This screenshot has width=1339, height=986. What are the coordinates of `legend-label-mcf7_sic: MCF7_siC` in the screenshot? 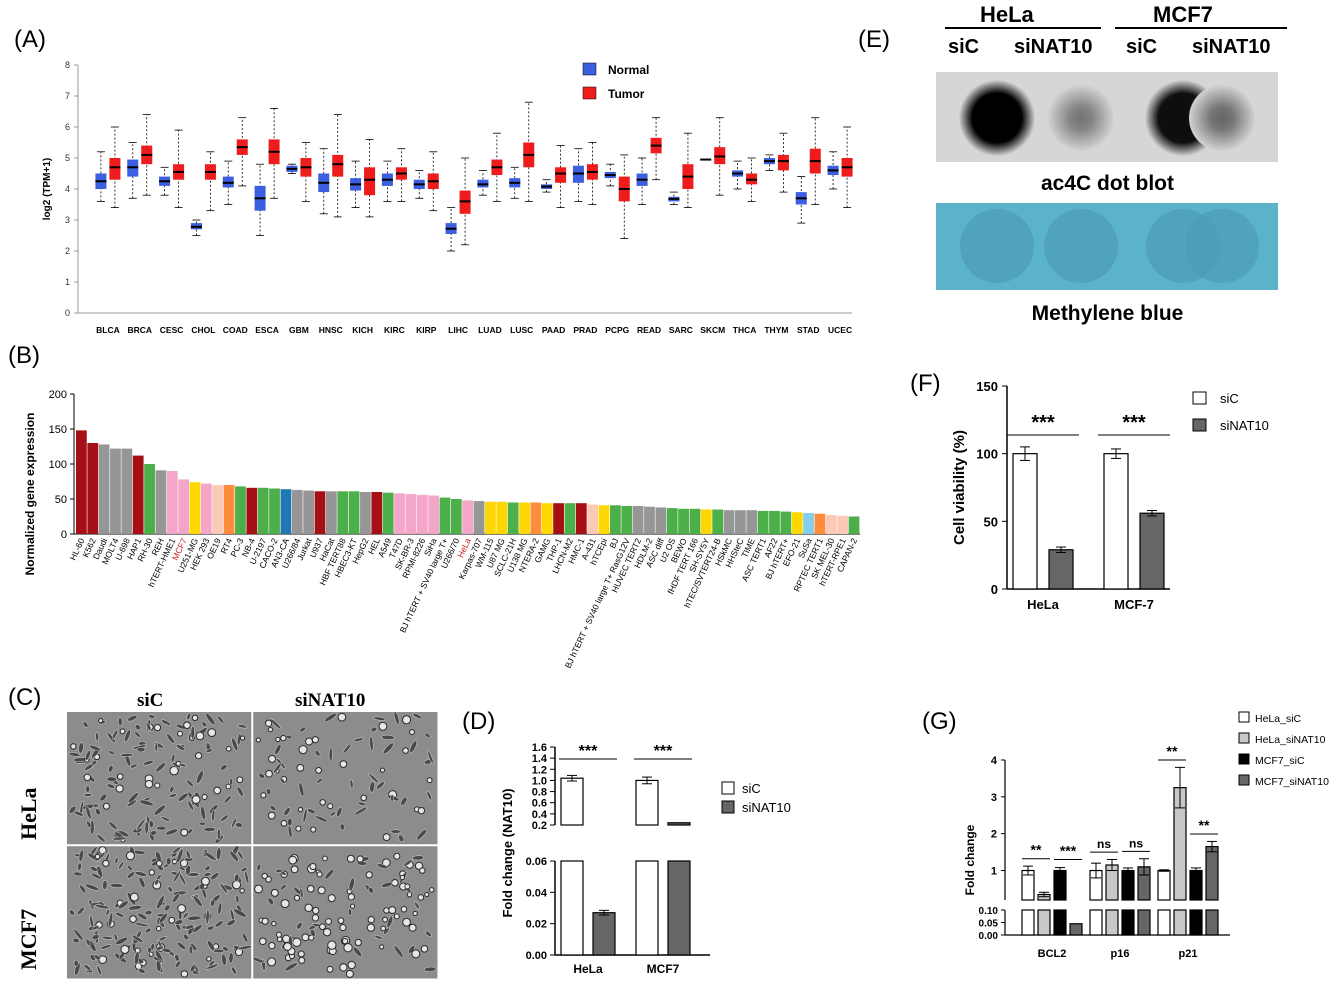 It's located at (1280, 761).